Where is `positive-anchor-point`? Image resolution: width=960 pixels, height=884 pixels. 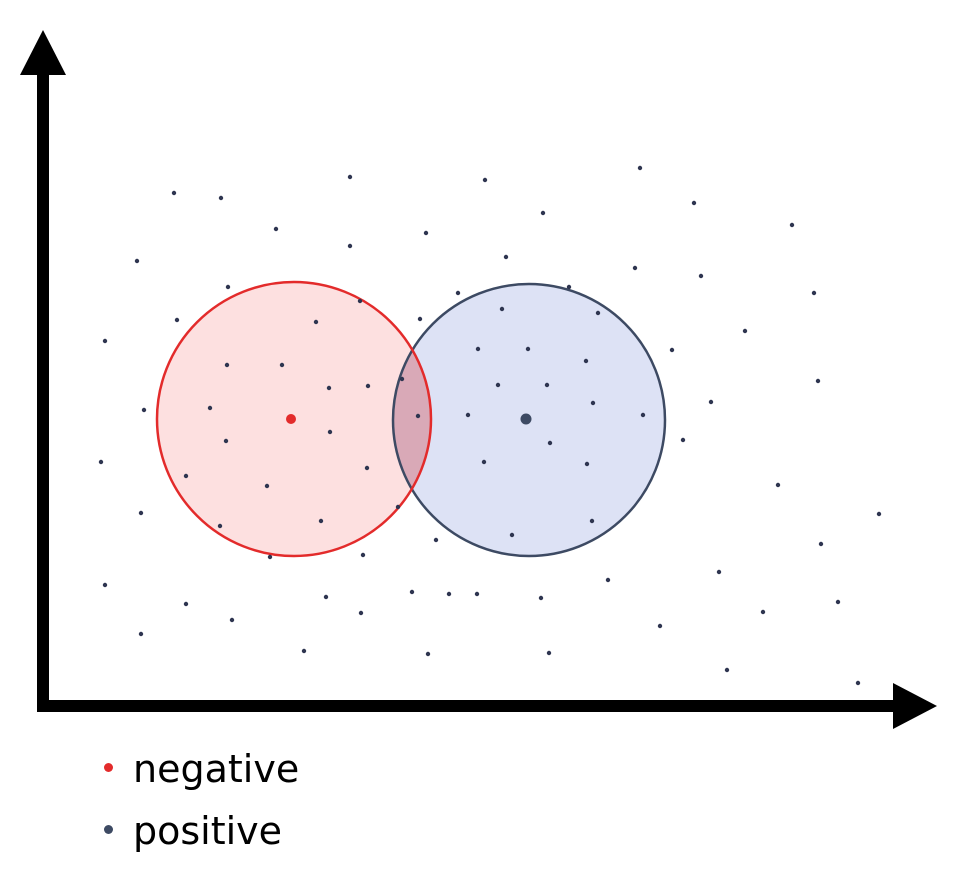
positive-anchor-point is located at coordinates (526, 419).